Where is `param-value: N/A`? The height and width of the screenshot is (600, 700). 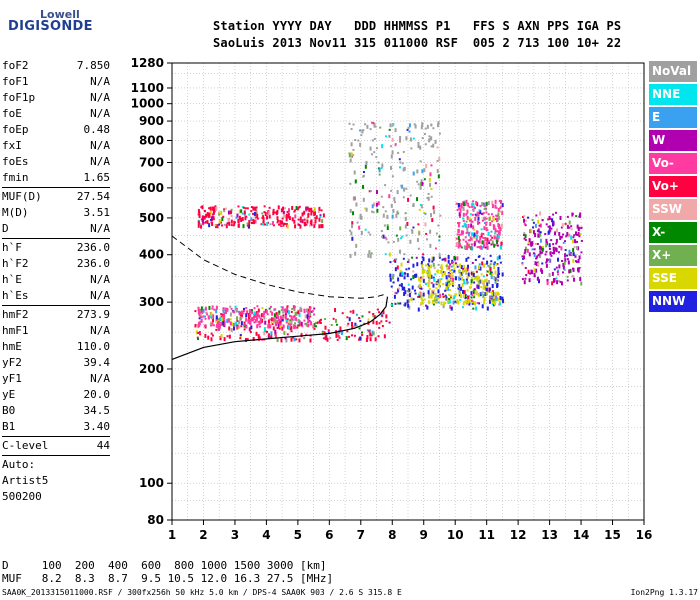
param-value: N/A is located at coordinates (100, 145).